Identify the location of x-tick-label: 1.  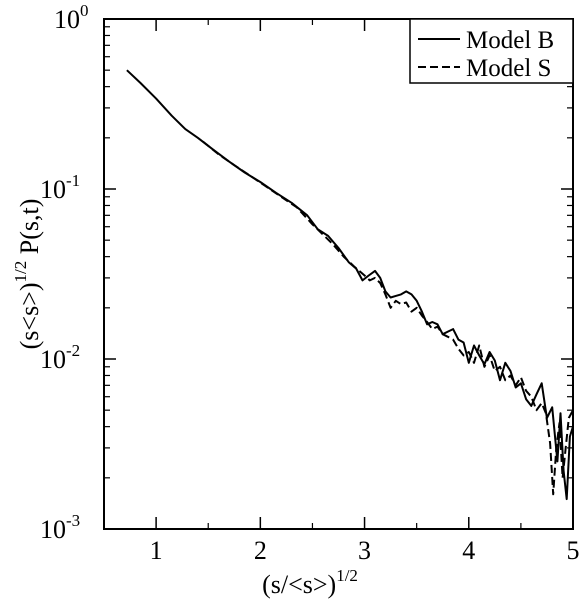
(156, 550).